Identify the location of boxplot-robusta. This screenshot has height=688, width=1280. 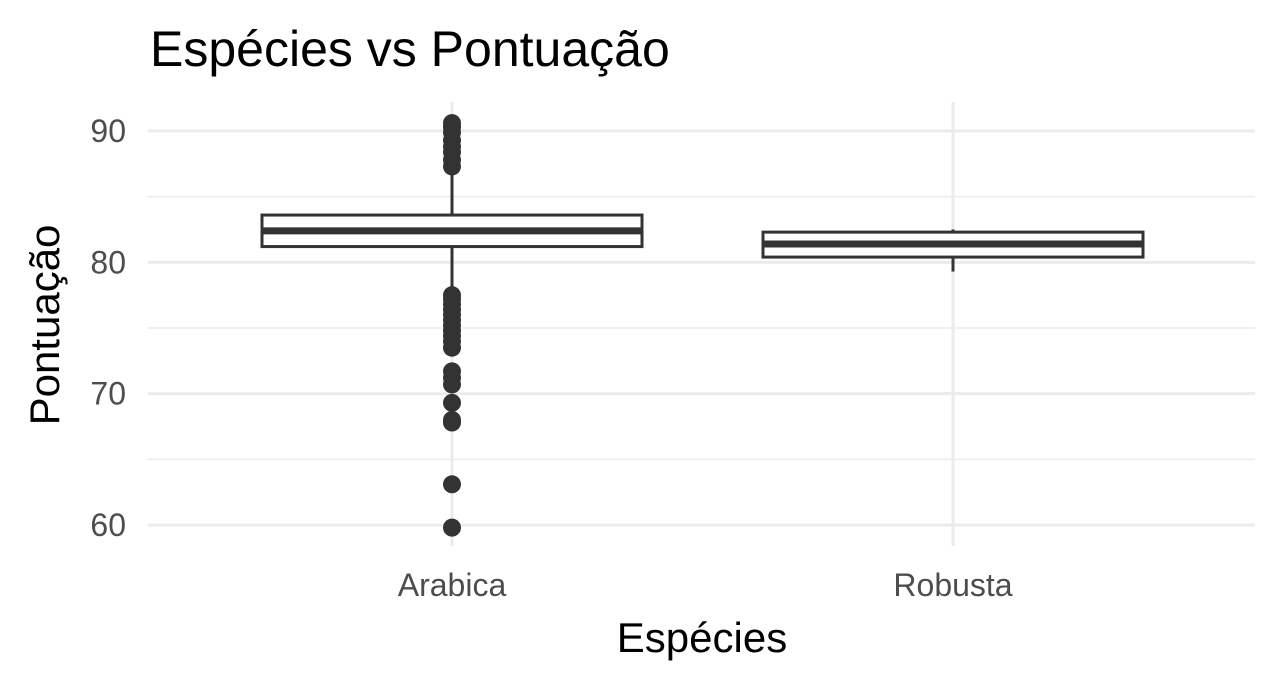
(953, 250).